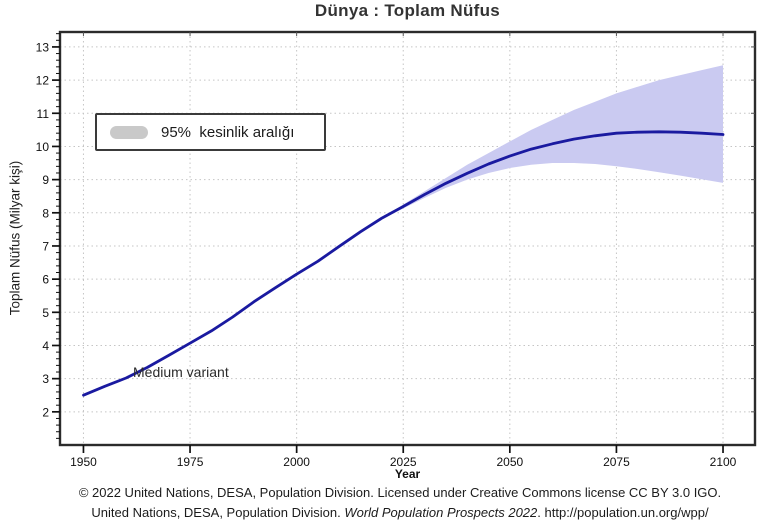  I want to click on y-tick-label: 9, so click(45, 180).